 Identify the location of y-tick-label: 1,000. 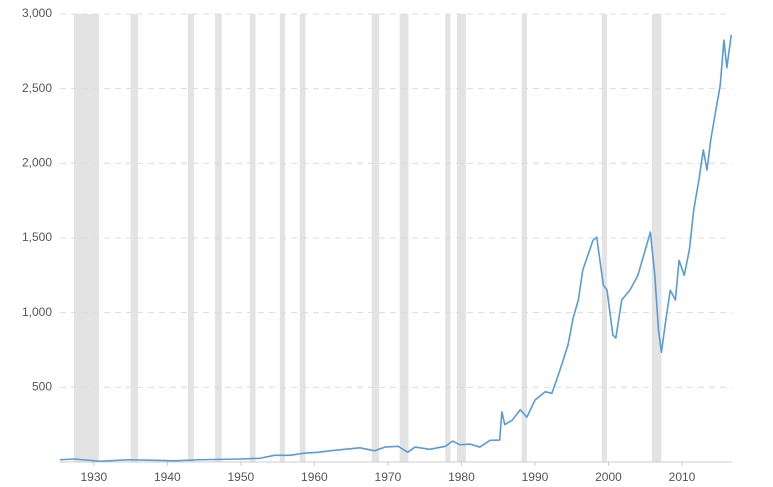
(37, 312).